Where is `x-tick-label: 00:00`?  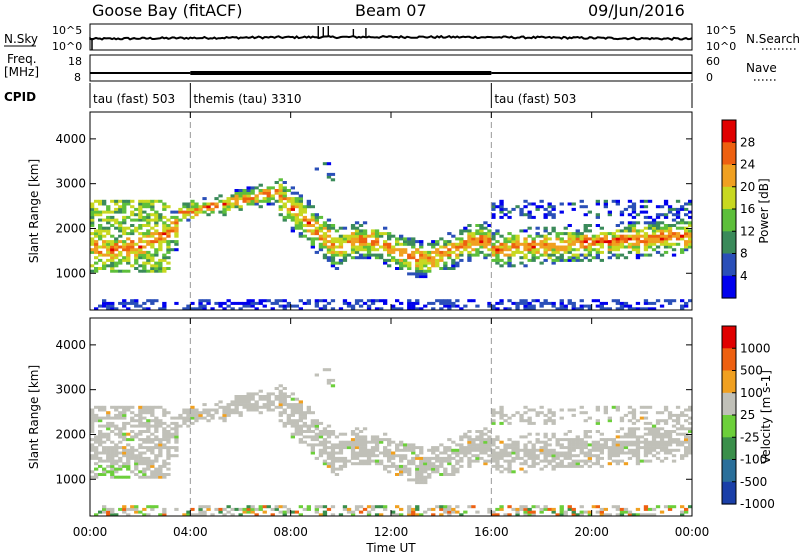
x-tick-label: 00:00 is located at coordinates (692, 532).